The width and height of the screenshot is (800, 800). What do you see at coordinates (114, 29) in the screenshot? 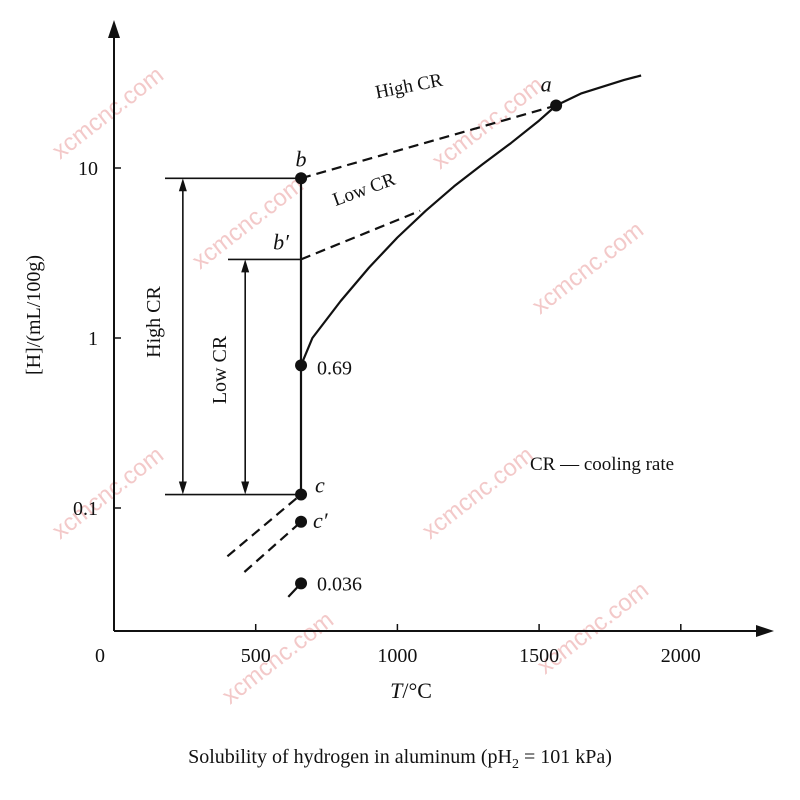
I see `y-axis-arrow` at bounding box center [114, 29].